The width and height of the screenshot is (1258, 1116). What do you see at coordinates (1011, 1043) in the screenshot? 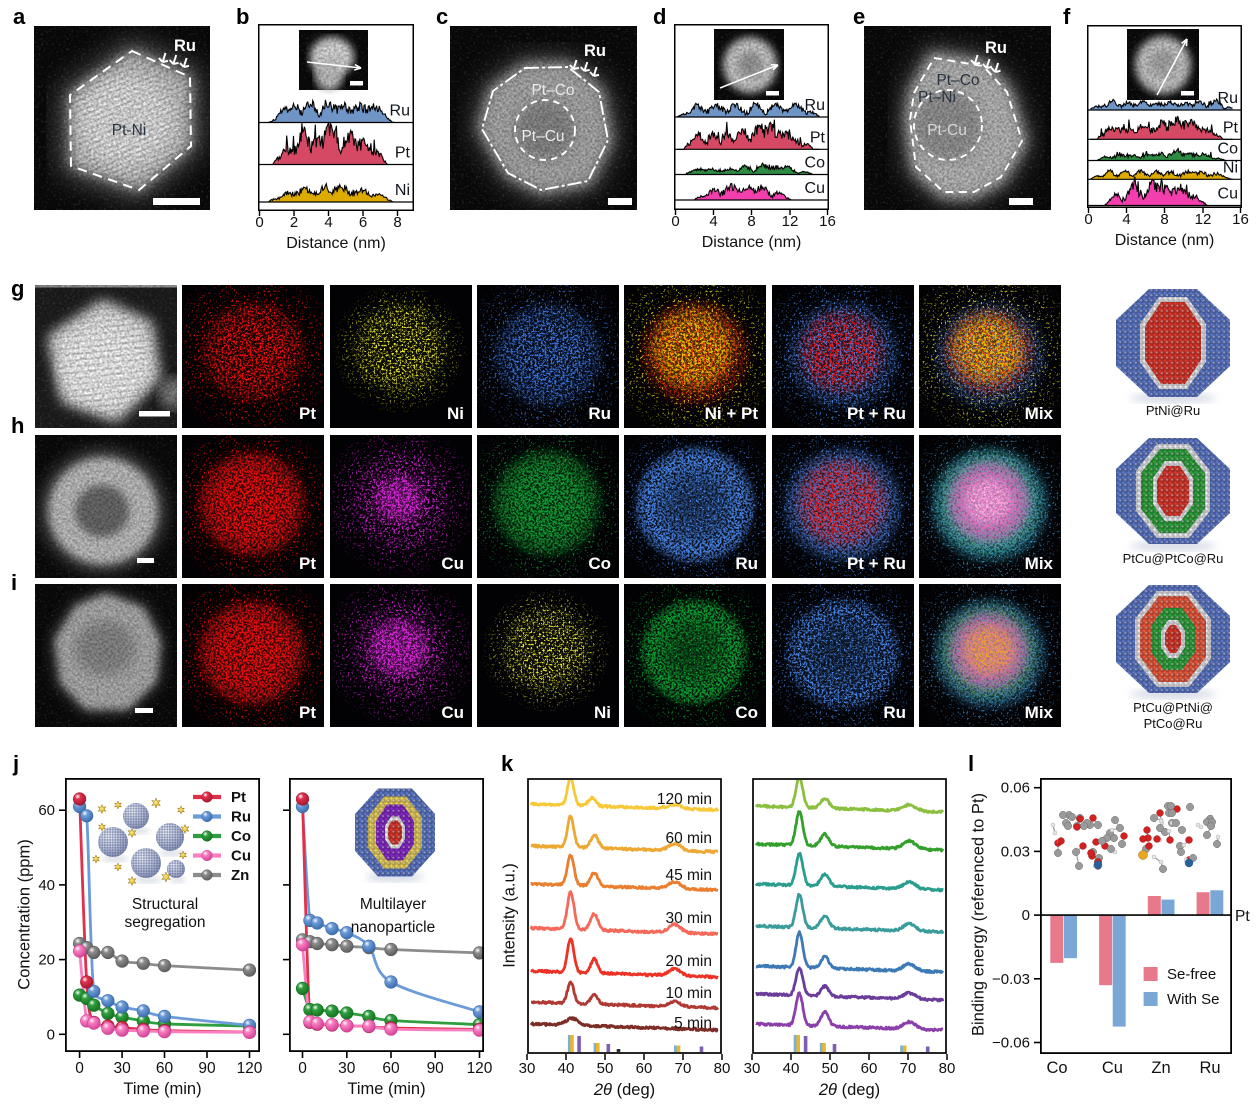
I see `svg-text: −0.06` at bounding box center [1011, 1043].